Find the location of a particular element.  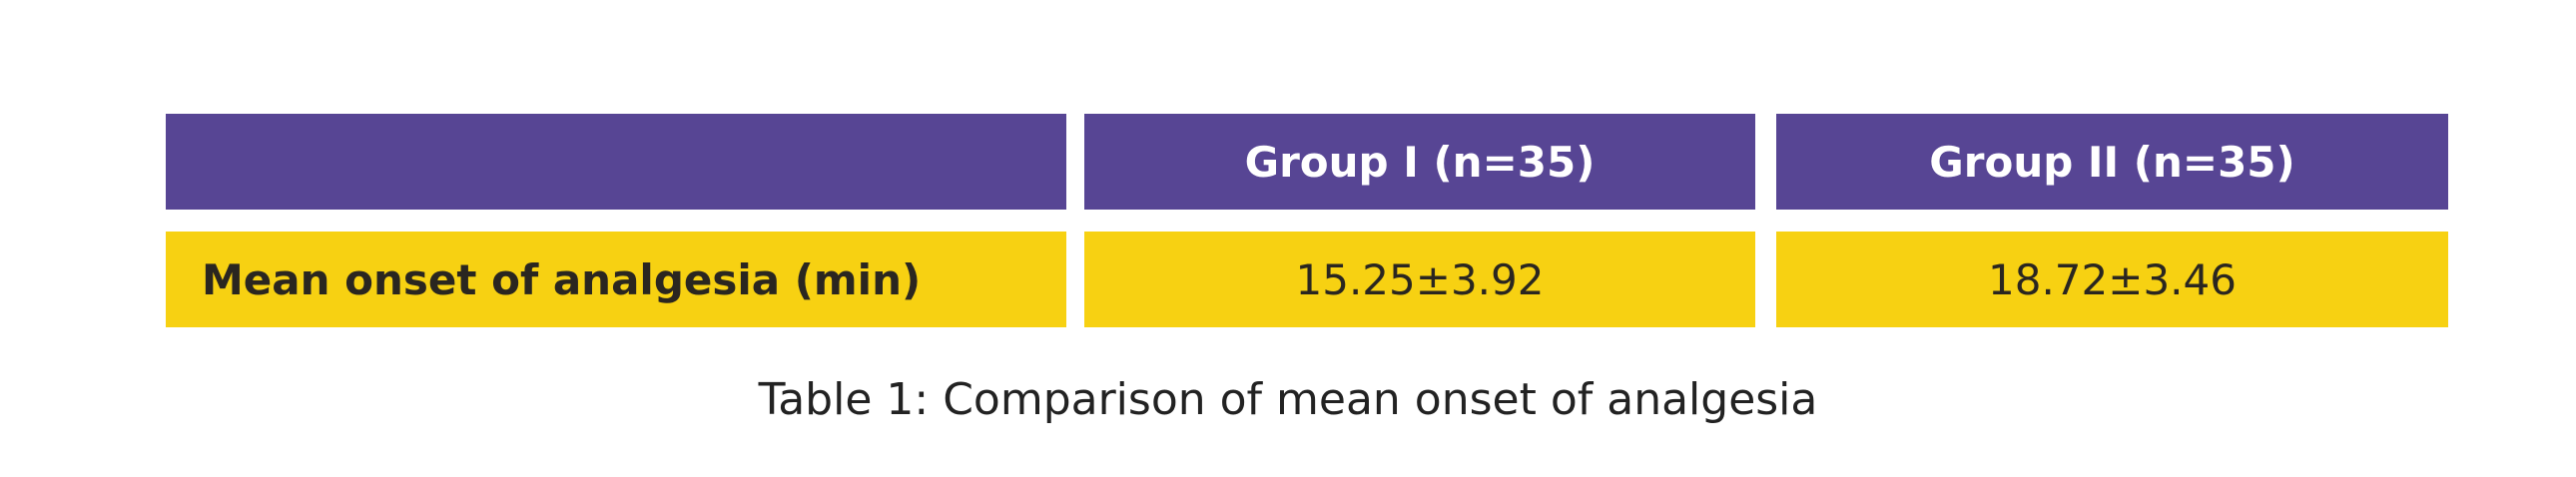

data-cell: 15.25±3.92 is located at coordinates (1419, 279).